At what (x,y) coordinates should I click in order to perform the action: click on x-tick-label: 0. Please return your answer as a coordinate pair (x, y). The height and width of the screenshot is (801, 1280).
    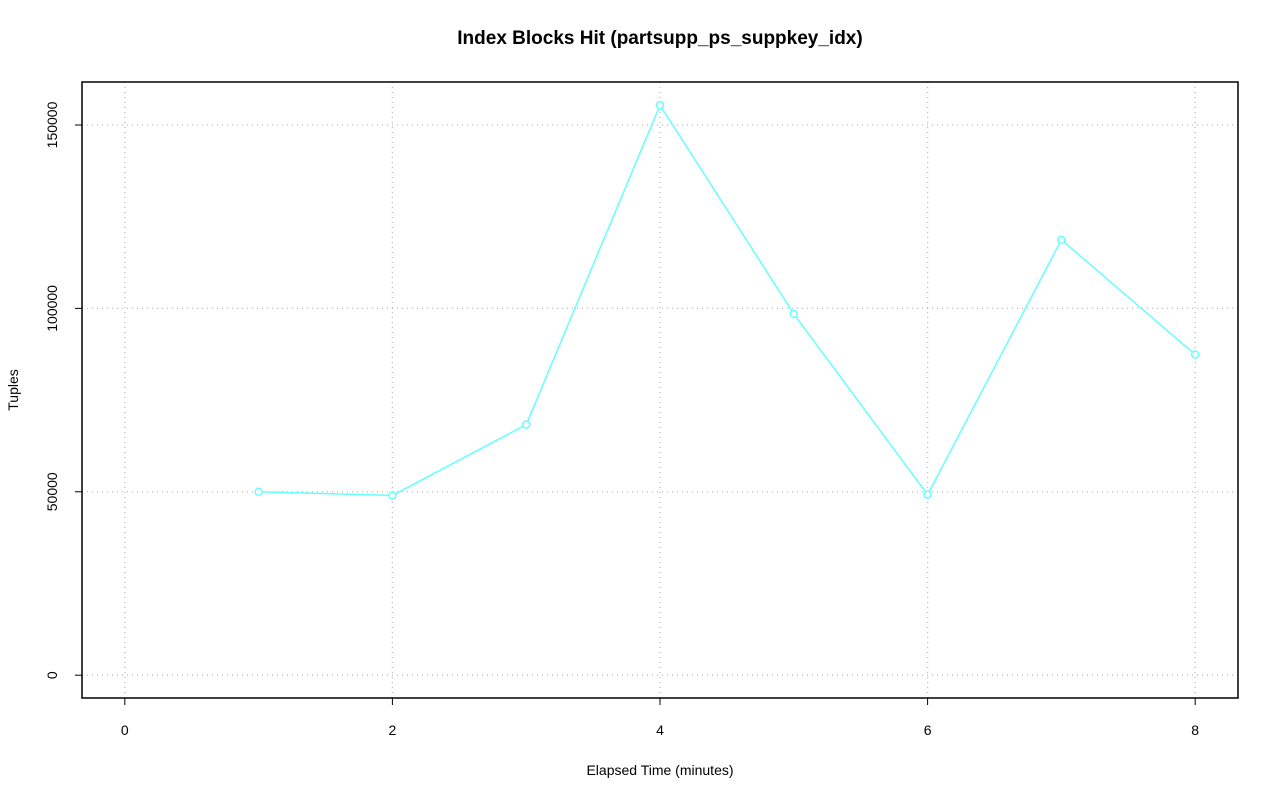
    Looking at the image, I should click on (125, 730).